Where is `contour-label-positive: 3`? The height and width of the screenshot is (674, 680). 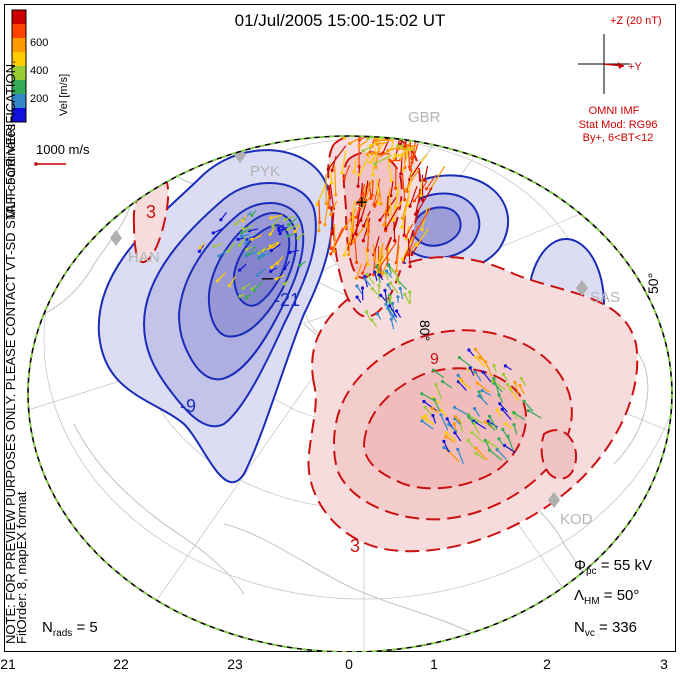 contour-label-positive: 3 is located at coordinates (355, 546).